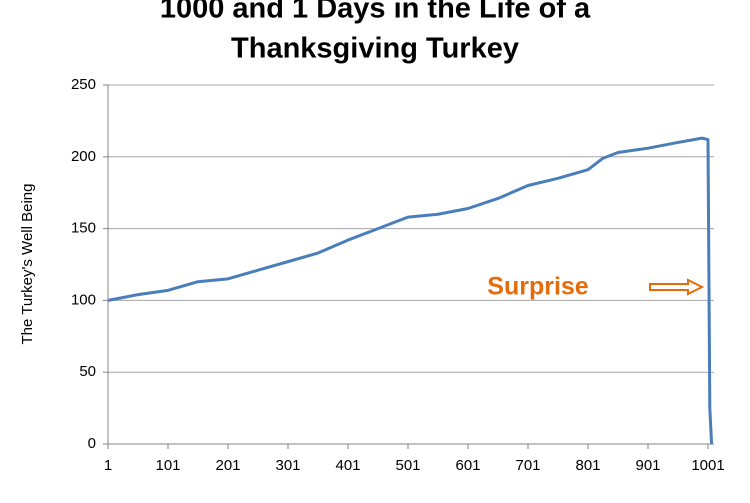 This screenshot has height=503, width=750. I want to click on annotation: Surprise, so click(538, 287).